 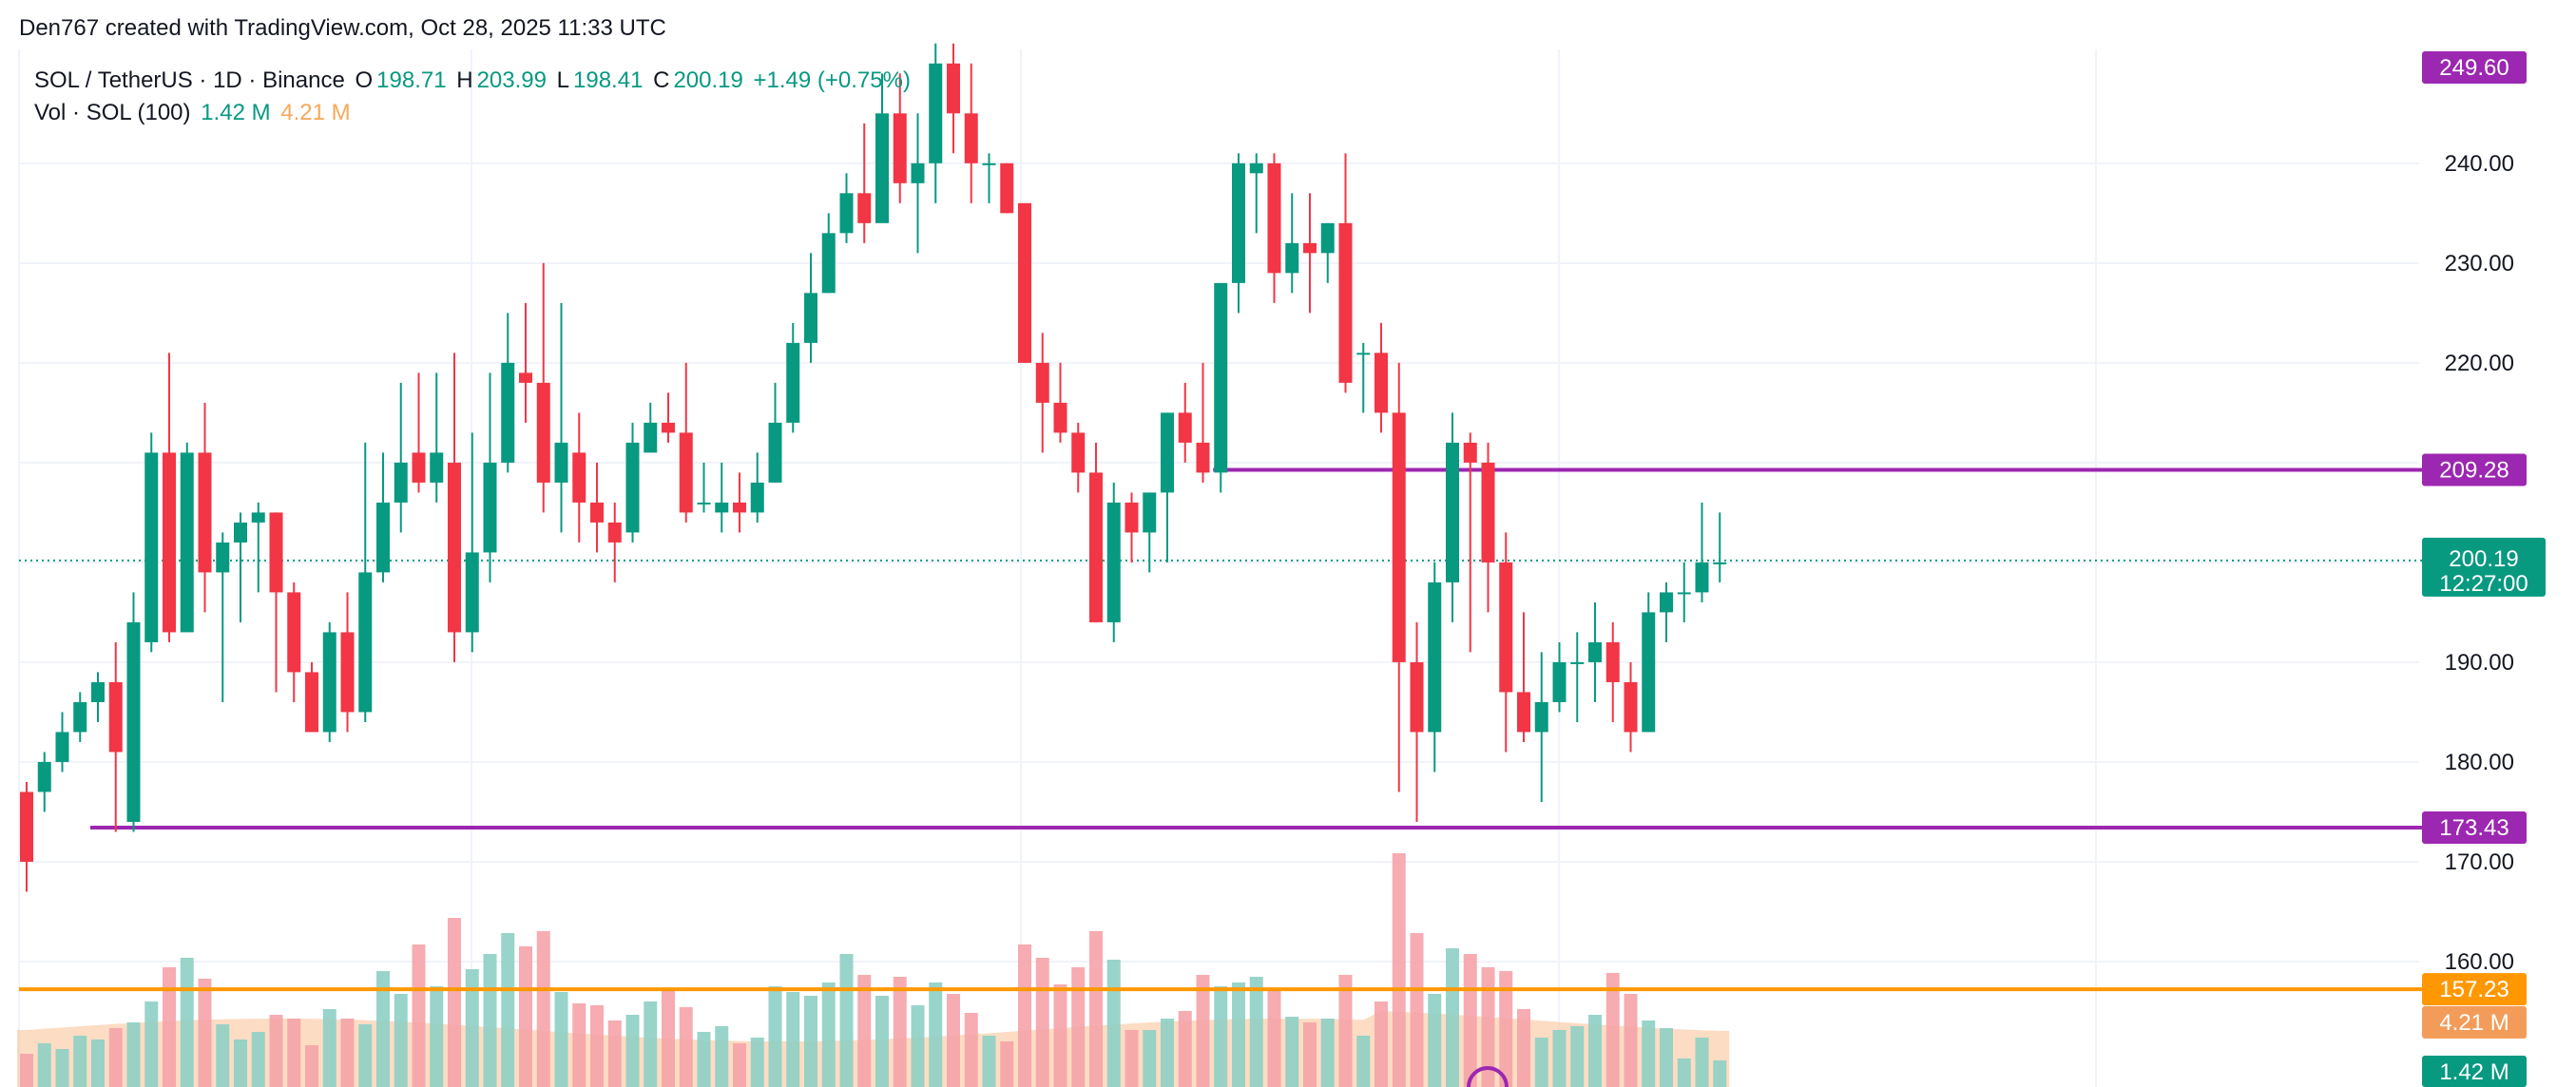 What do you see at coordinates (411, 80) in the screenshot?
I see `open-value: 198.71` at bounding box center [411, 80].